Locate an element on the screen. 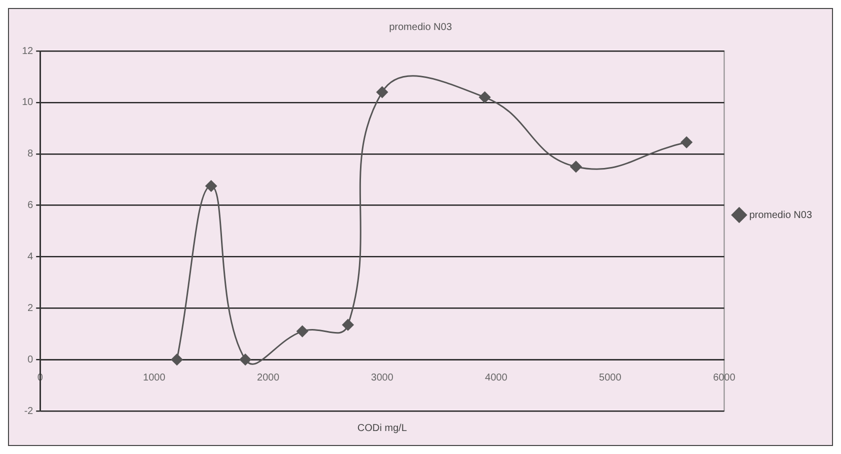 This screenshot has width=841, height=454. y-tick-label: 6 is located at coordinates (31, 206).